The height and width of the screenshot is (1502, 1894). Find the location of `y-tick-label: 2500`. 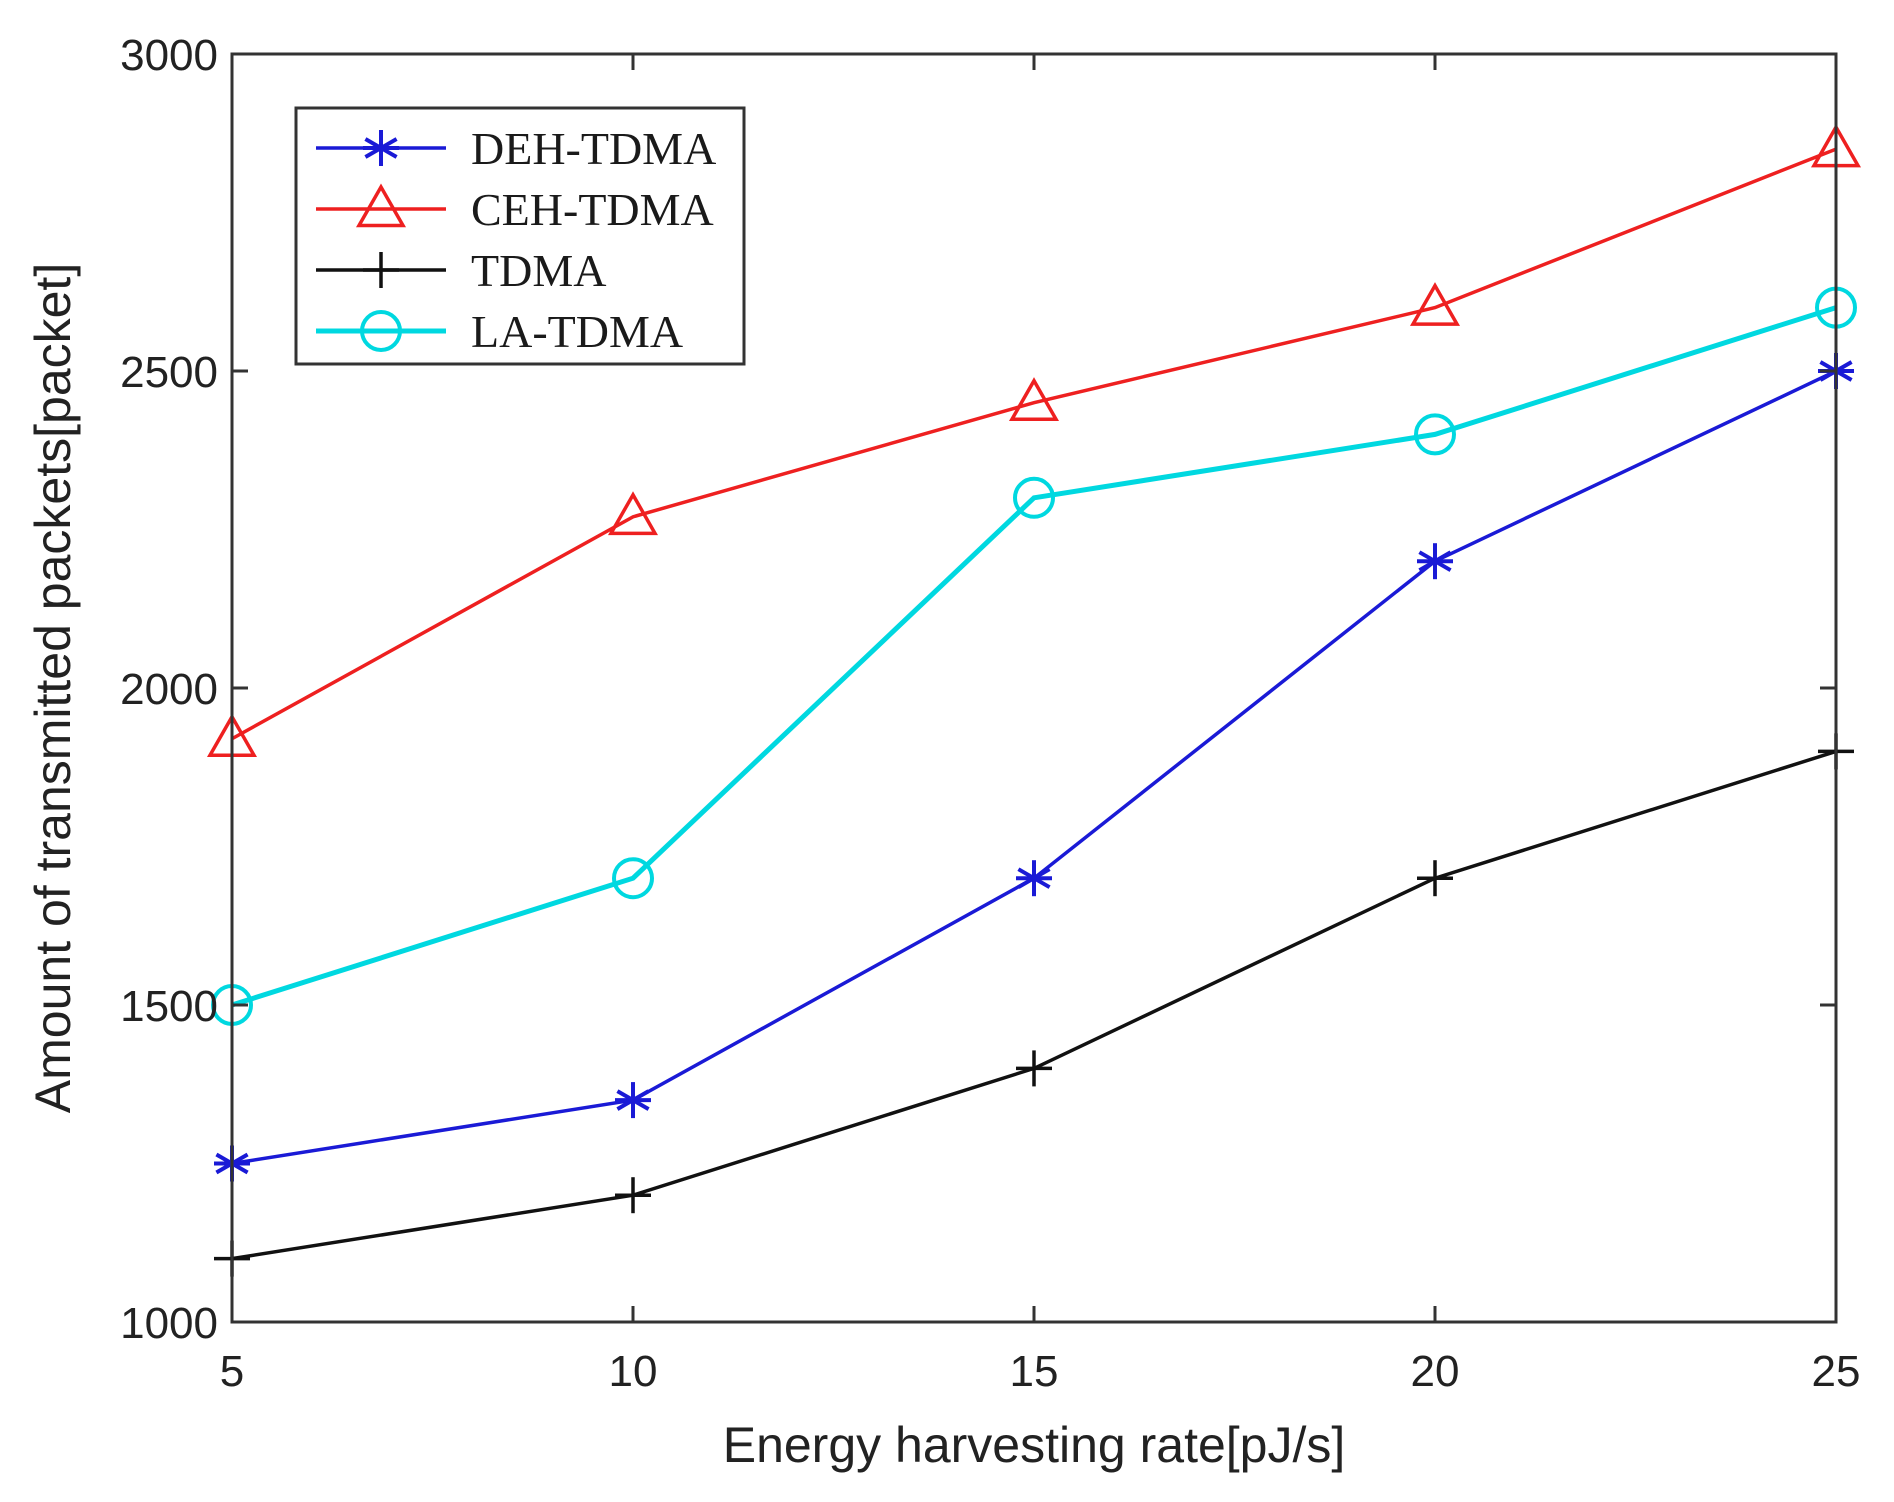

y-tick-label: 2500 is located at coordinates (169, 372).